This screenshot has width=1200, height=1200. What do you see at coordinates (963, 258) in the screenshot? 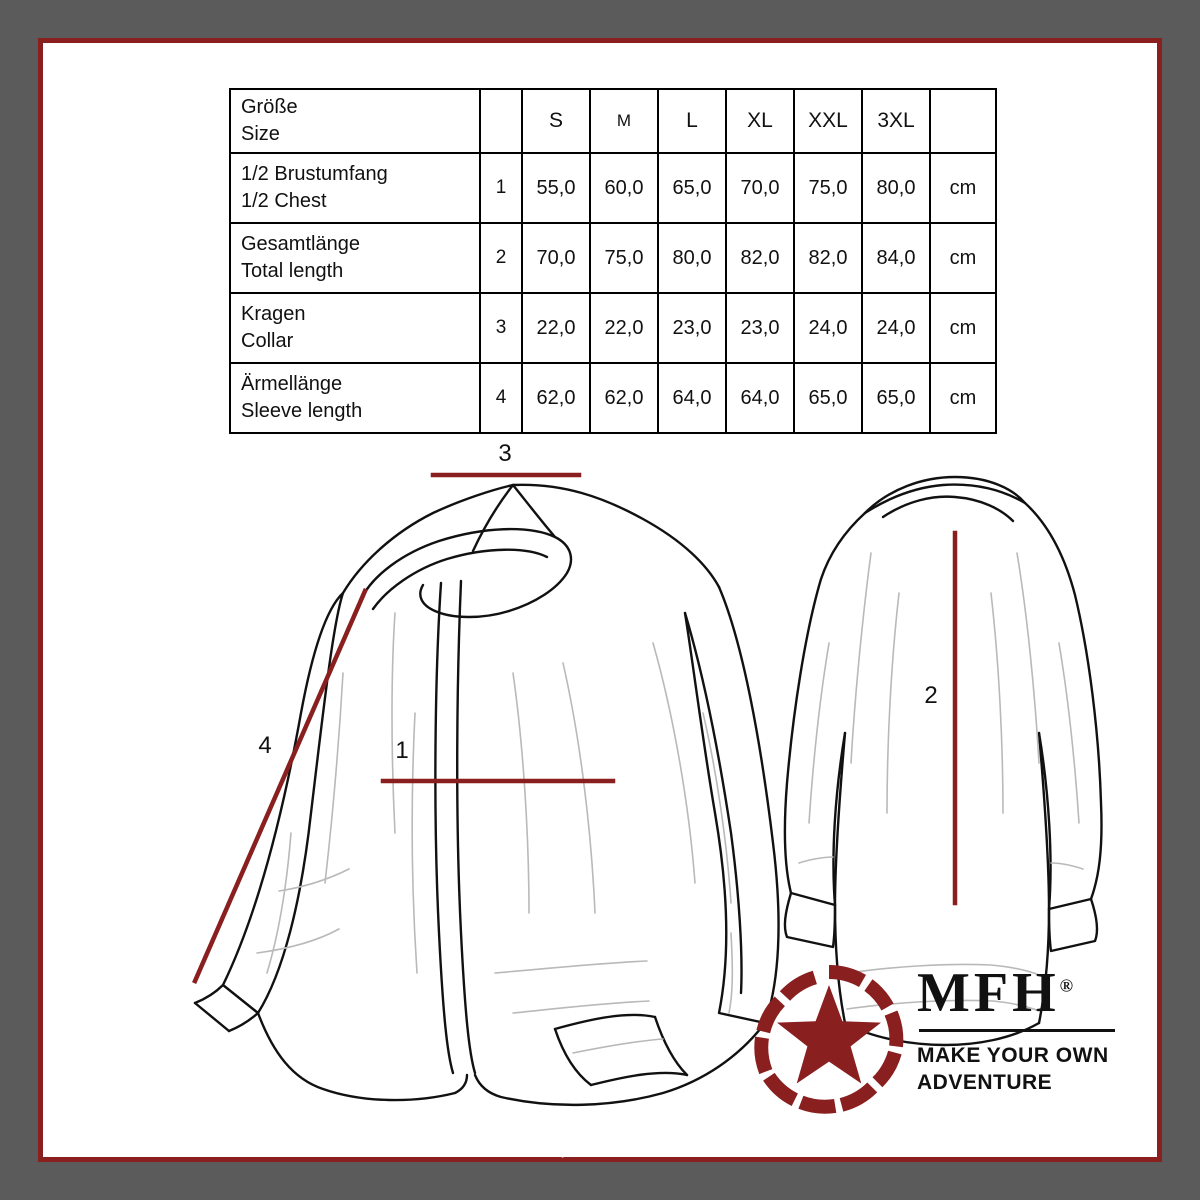
I see `row-unit-length: cm` at bounding box center [963, 258].